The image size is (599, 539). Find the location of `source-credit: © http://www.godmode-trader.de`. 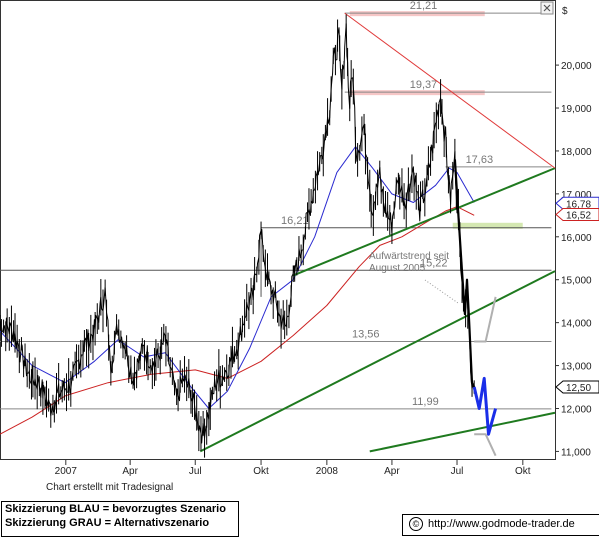

source-credit: © http://www.godmode-trader.de is located at coordinates (500, 525).